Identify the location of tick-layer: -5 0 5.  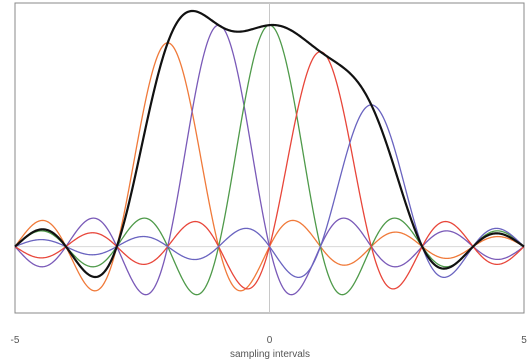
(269, 340).